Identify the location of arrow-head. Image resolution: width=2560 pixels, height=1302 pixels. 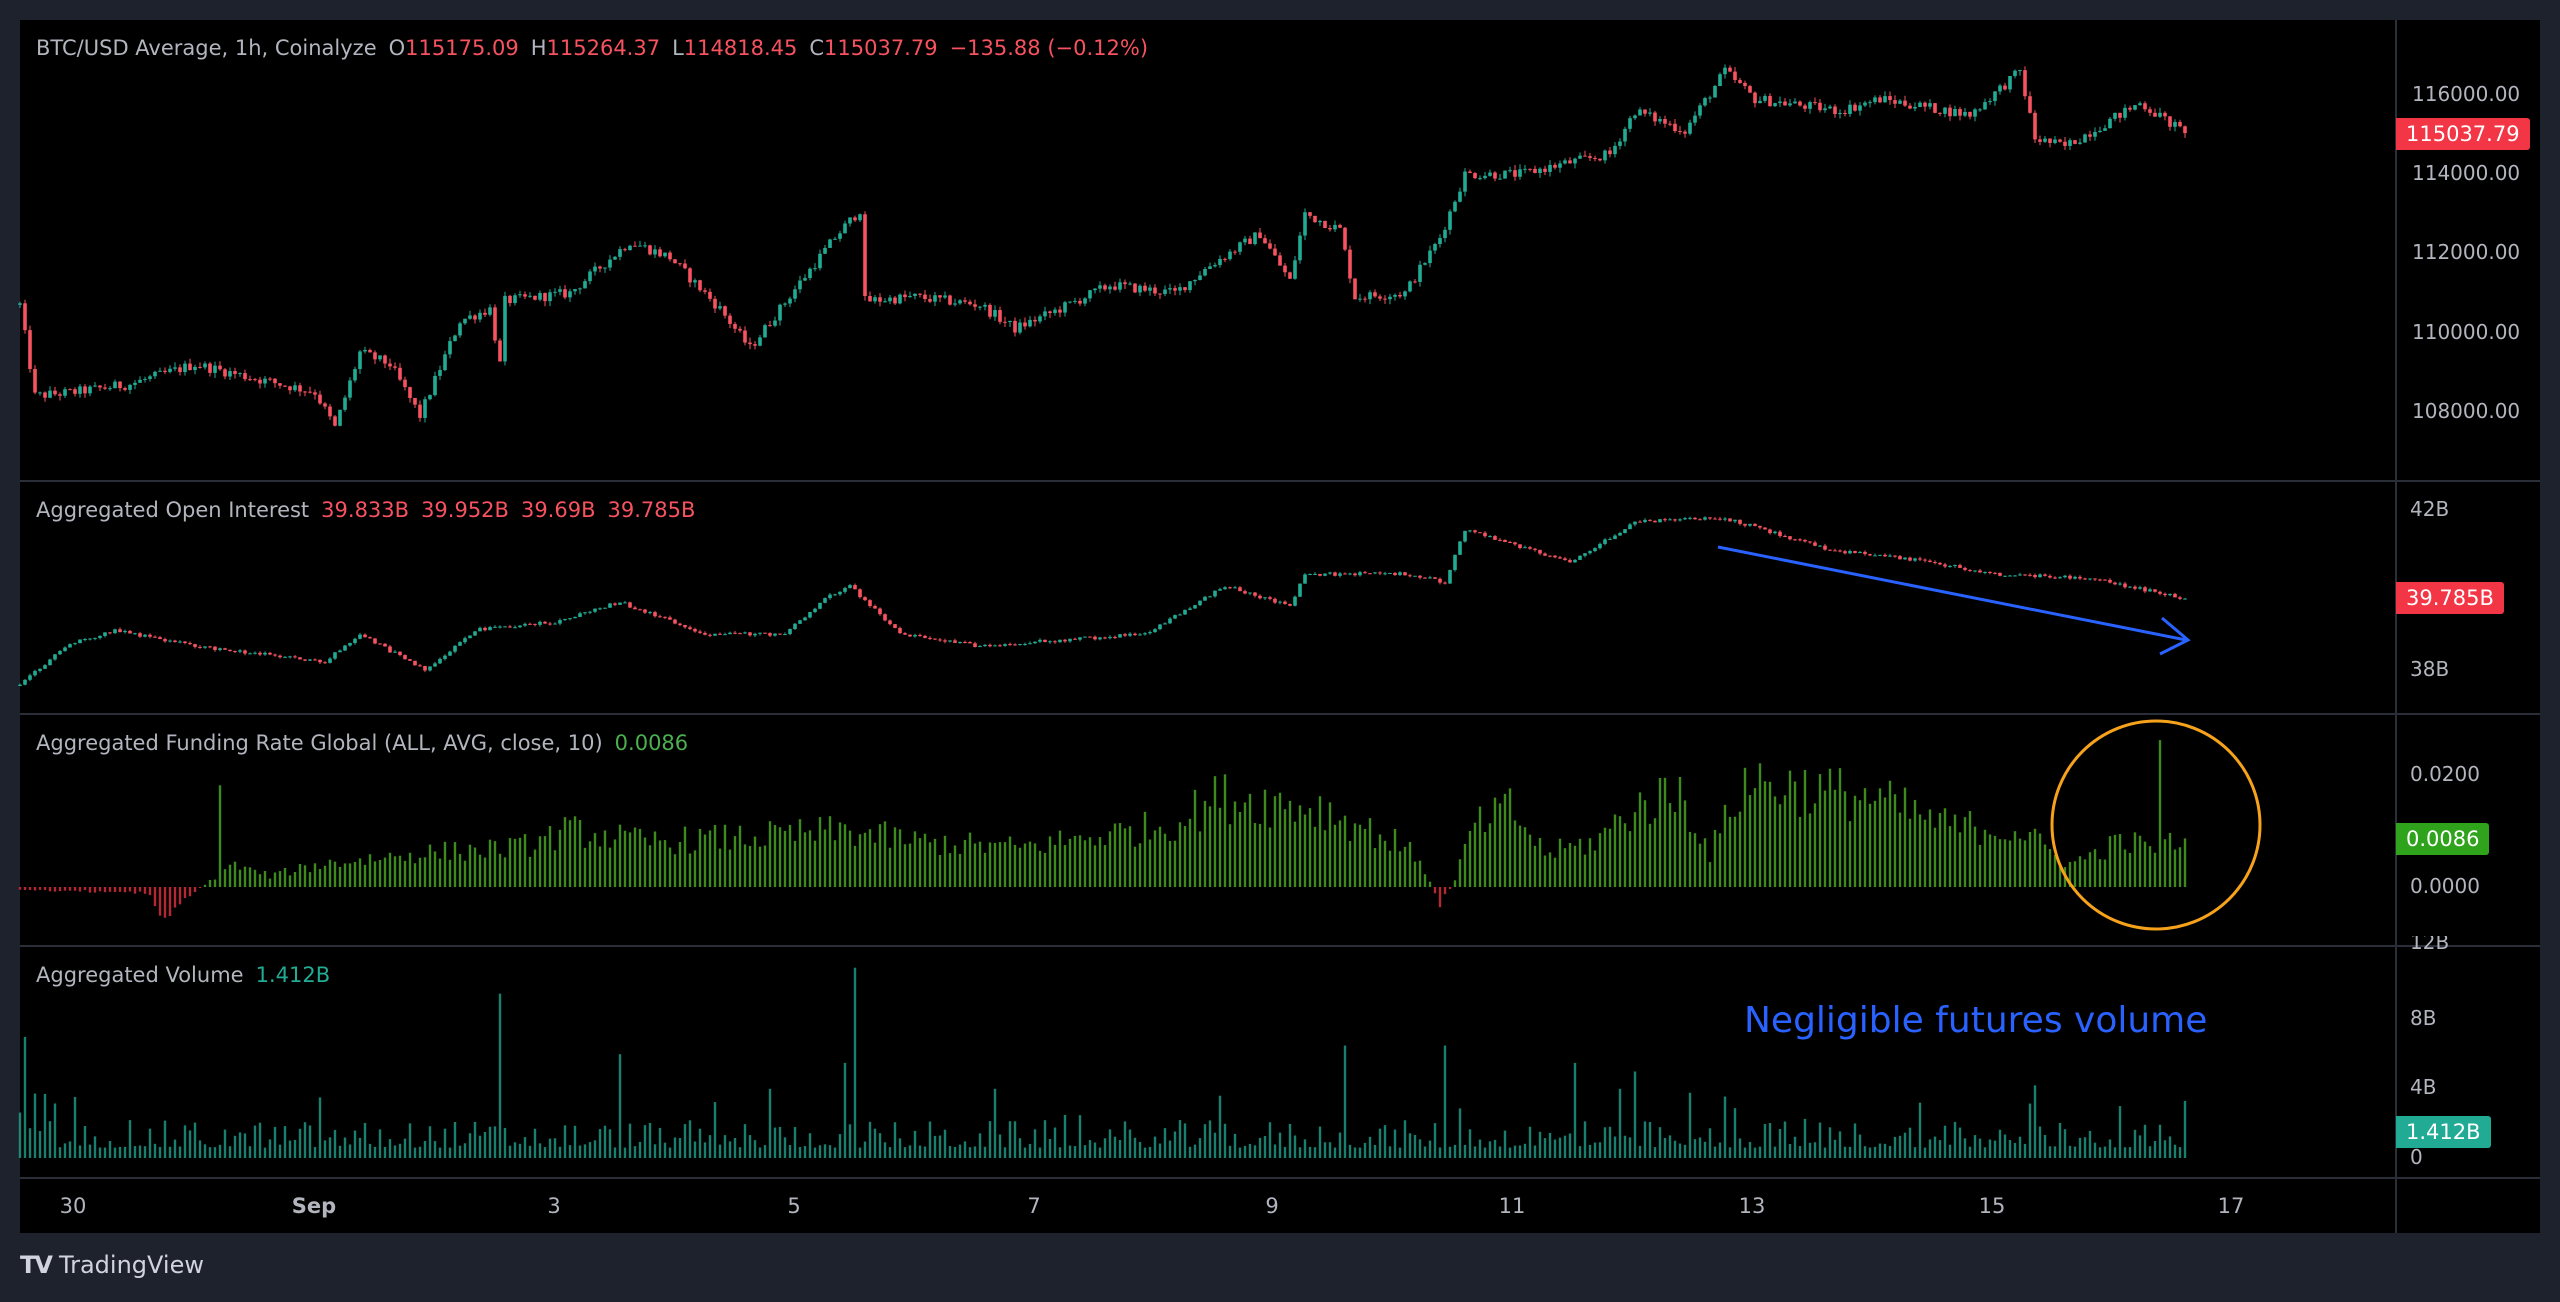
(2175, 636).